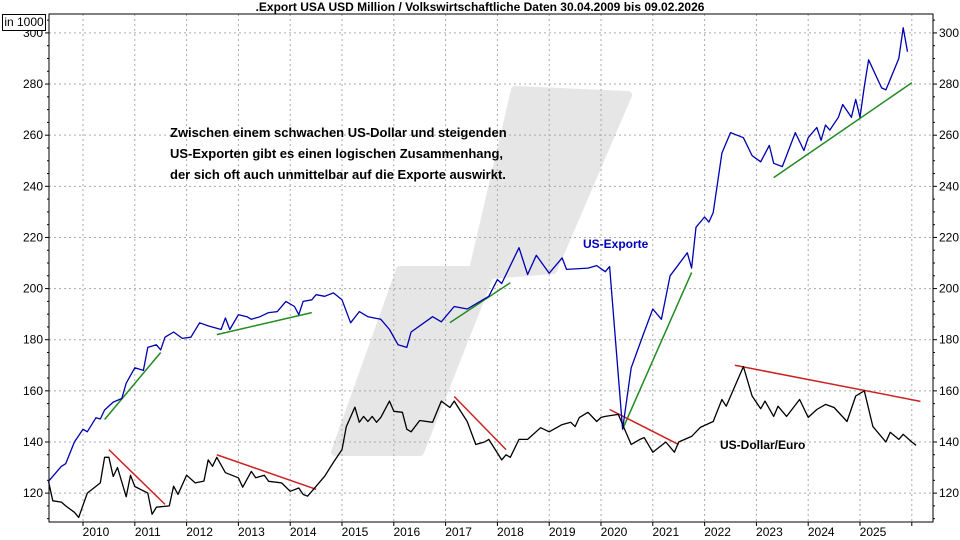 The width and height of the screenshot is (960, 540). What do you see at coordinates (24, 22) in the screenshot?
I see `unit-label: in 1000` at bounding box center [24, 22].